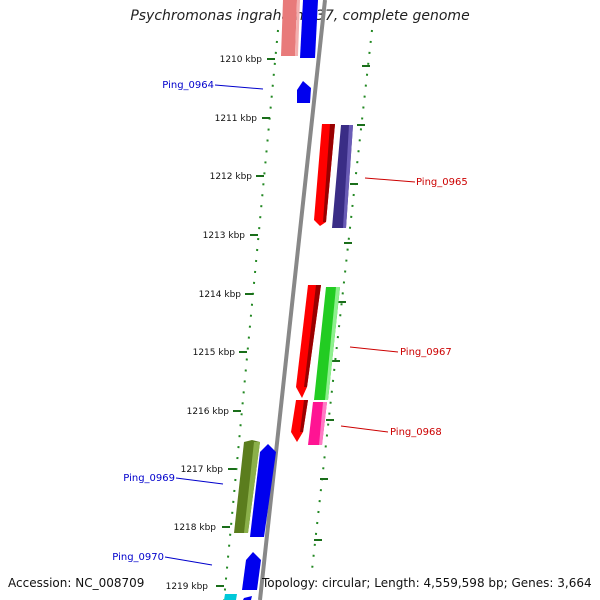 This screenshot has width=600, height=600. What do you see at coordinates (251, 571) in the screenshot?
I see `gene-ping-0970-block` at bounding box center [251, 571].